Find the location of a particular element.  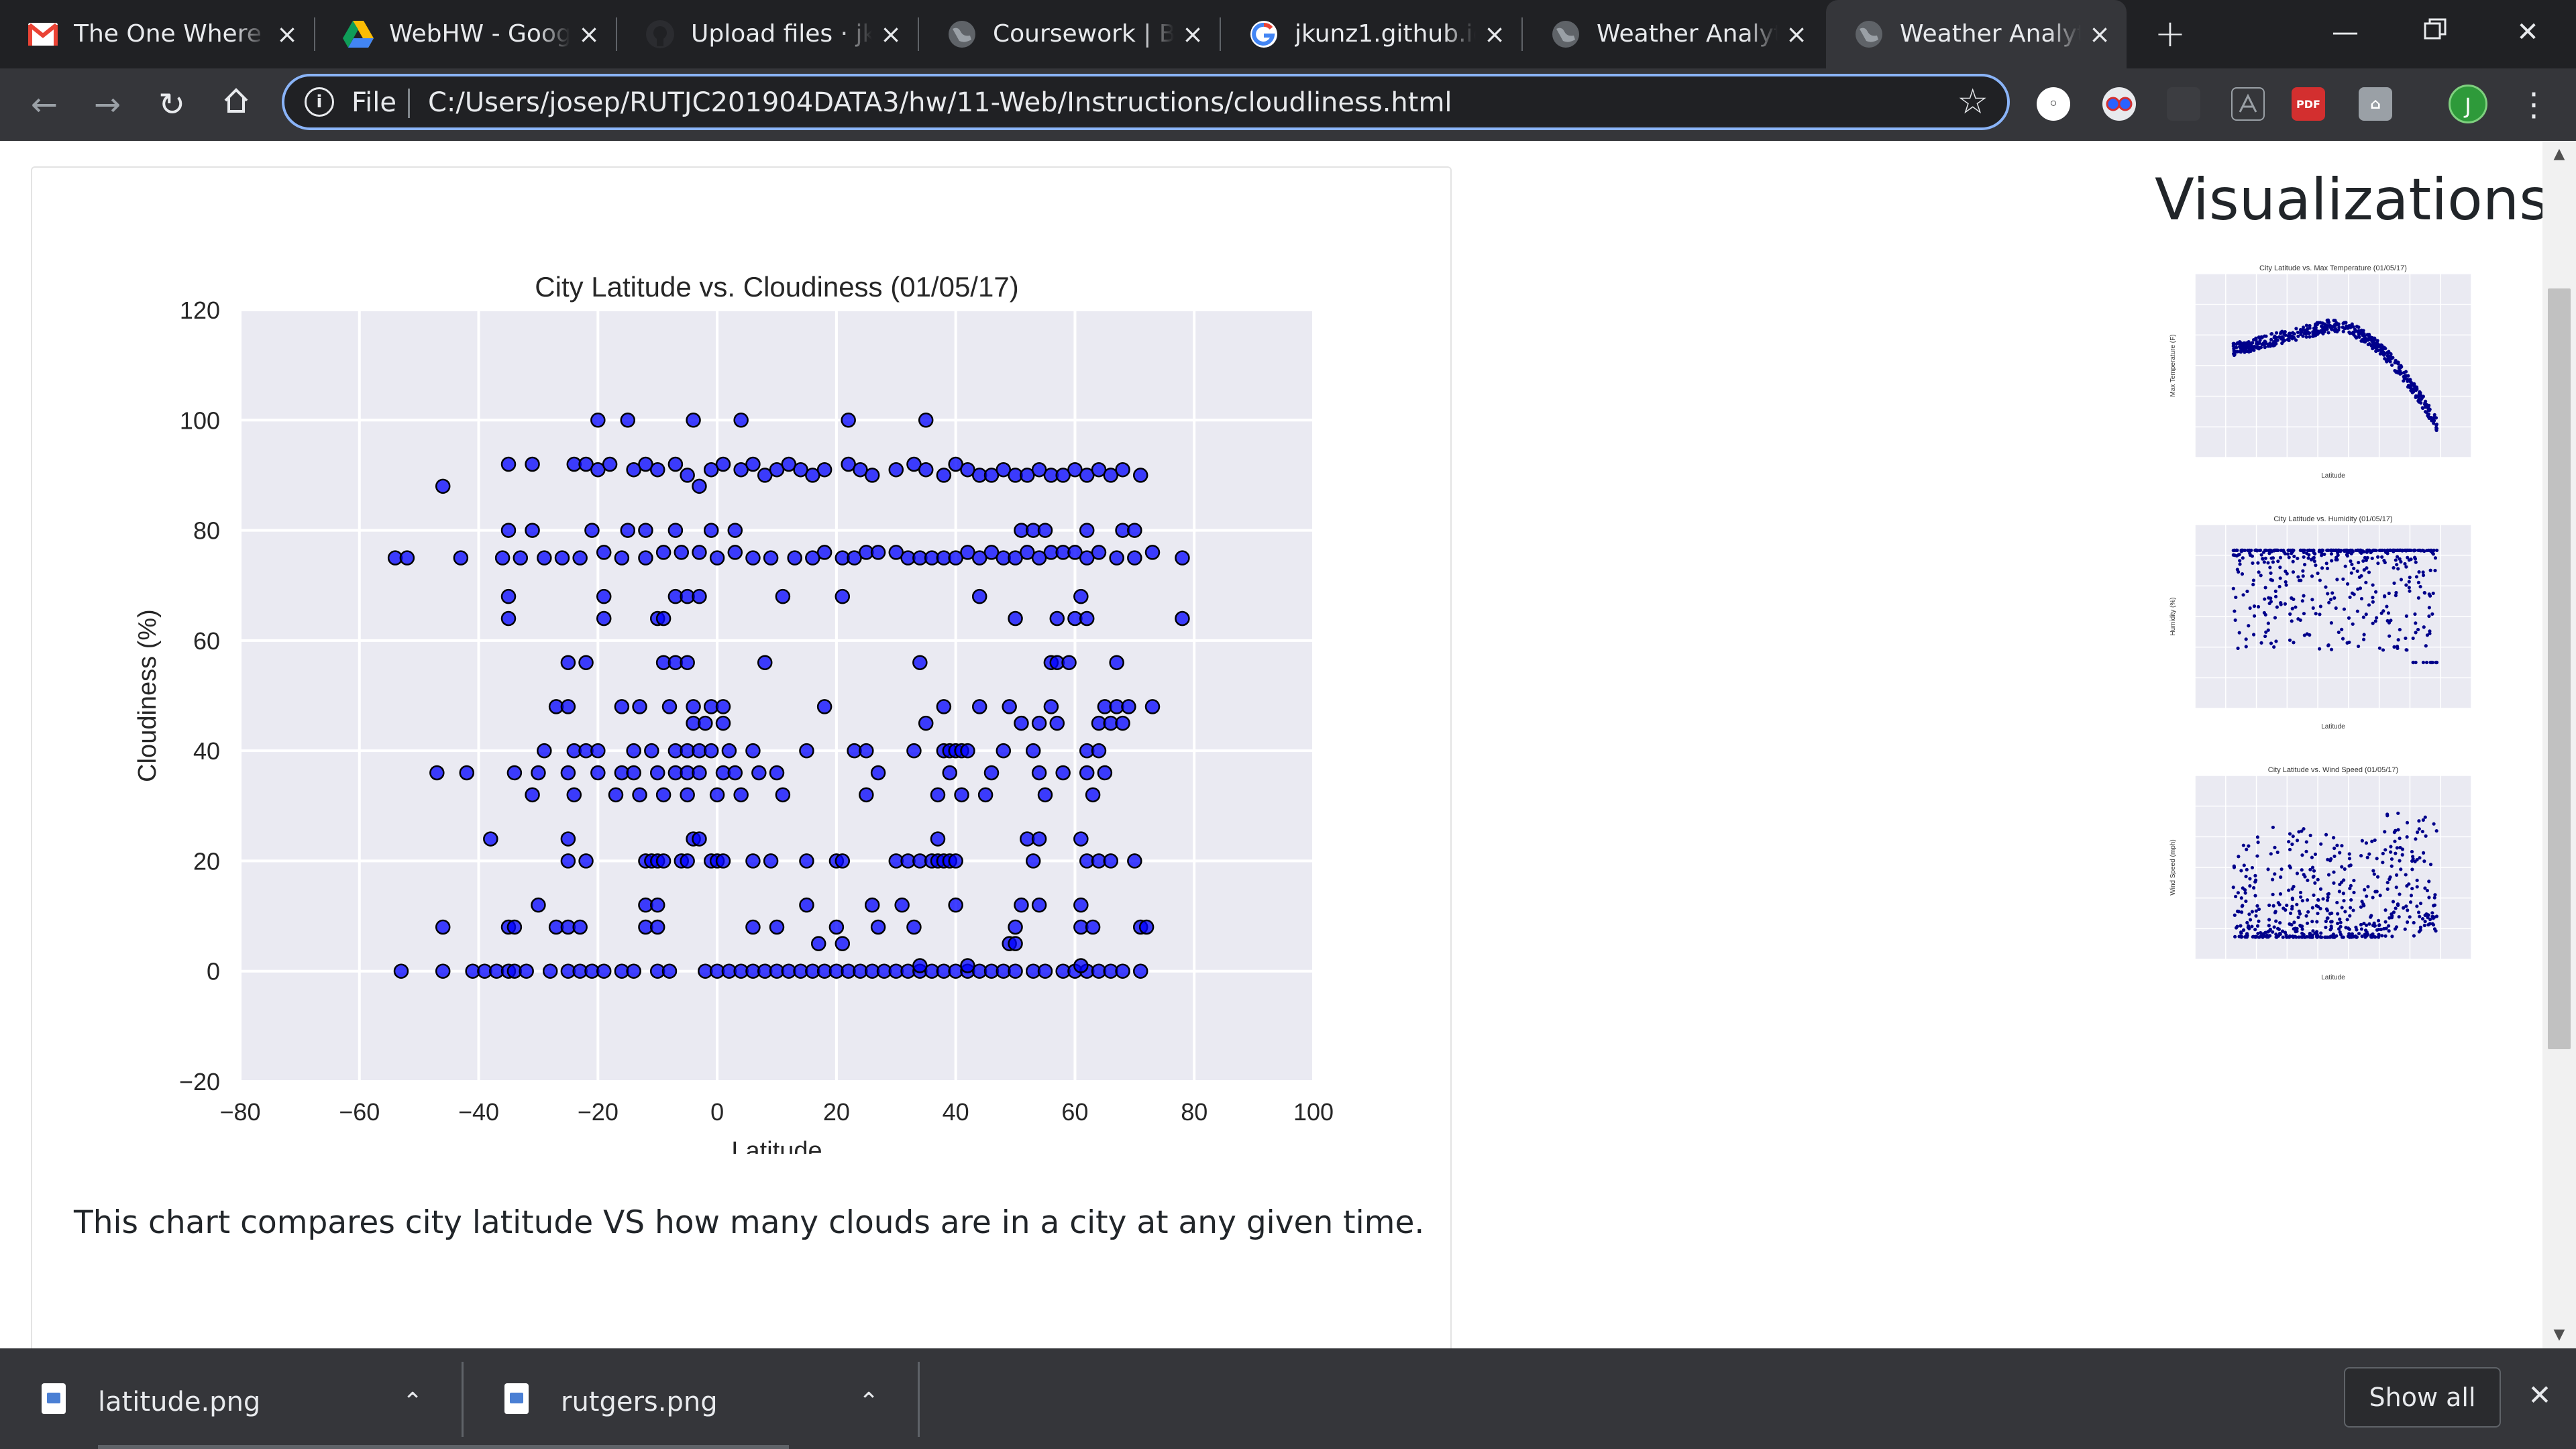

tab-5: jkunz1.github.io × is located at coordinates (1372, 34).